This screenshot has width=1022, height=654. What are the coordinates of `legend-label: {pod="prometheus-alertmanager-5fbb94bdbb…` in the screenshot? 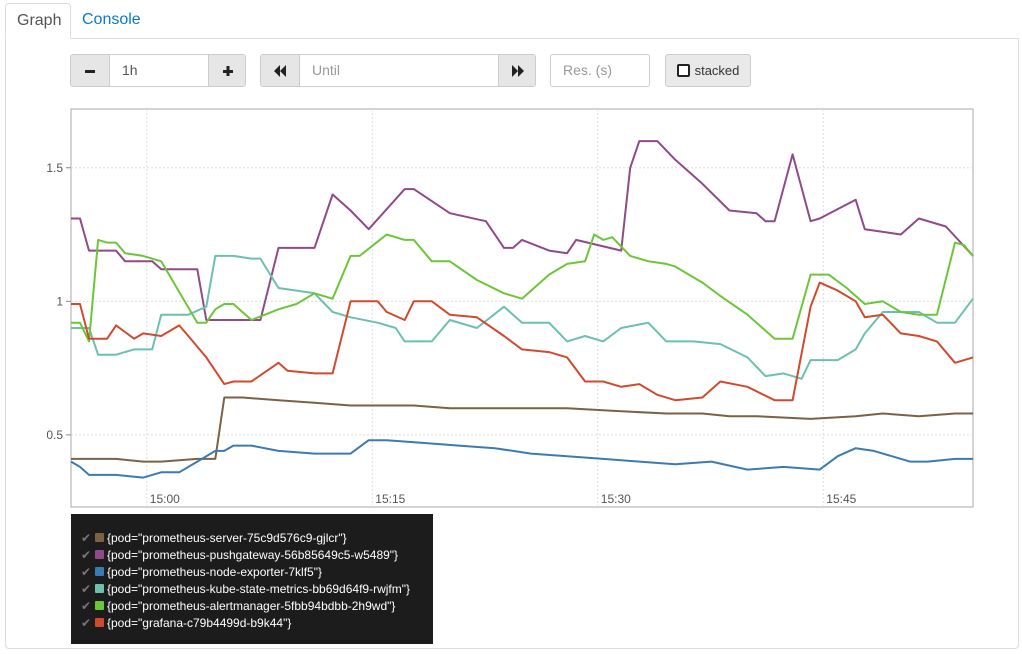 It's located at (251, 605).